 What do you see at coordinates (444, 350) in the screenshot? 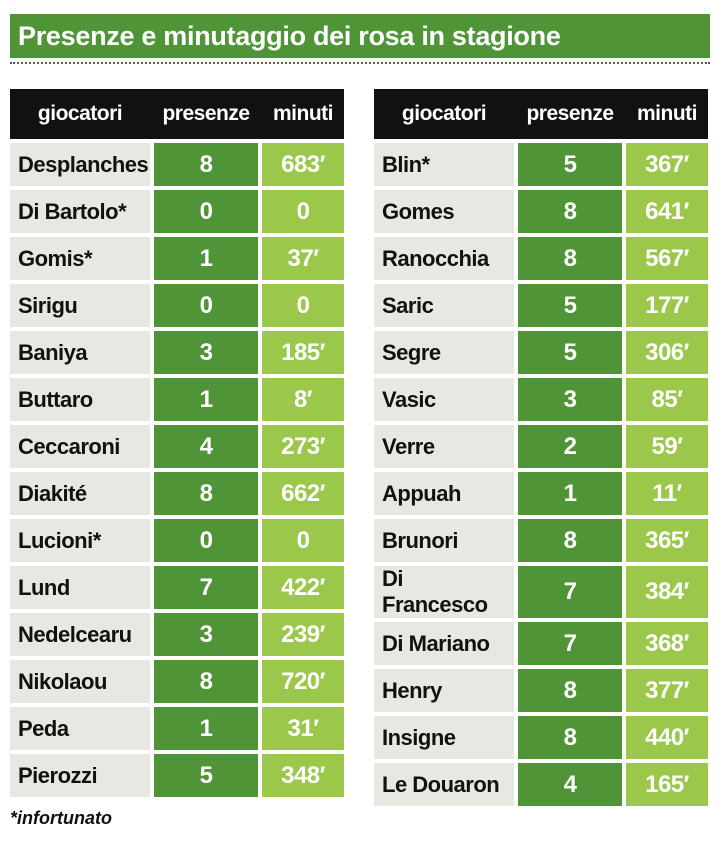
I see `player-name: Segre` at bounding box center [444, 350].